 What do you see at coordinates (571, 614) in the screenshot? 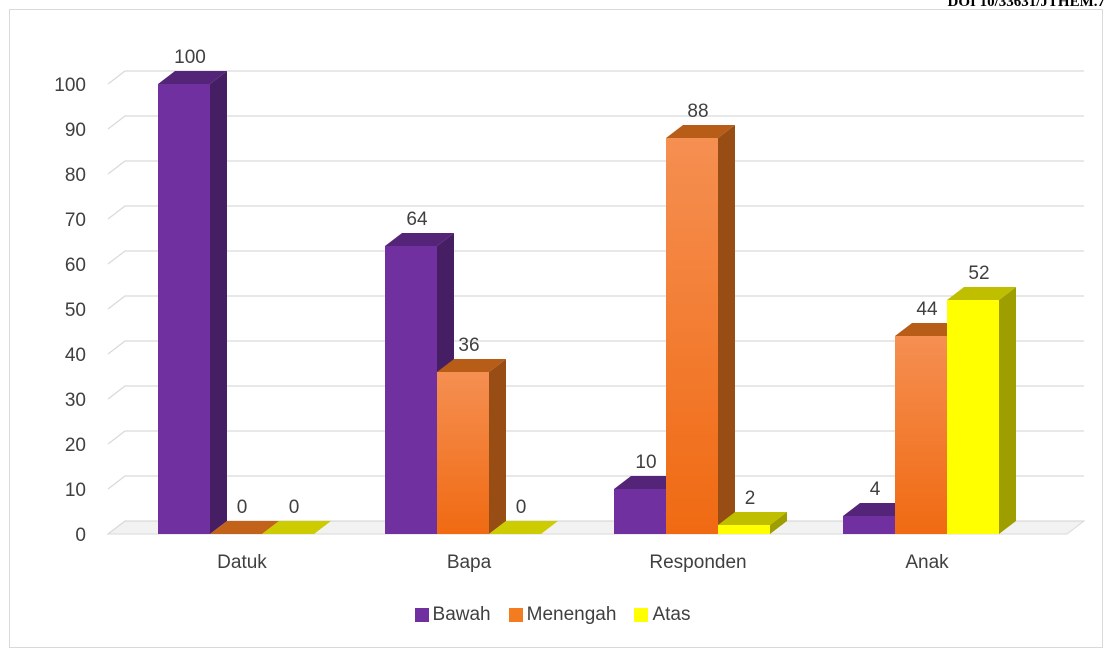
I see `legend-label: Menengah` at bounding box center [571, 614].